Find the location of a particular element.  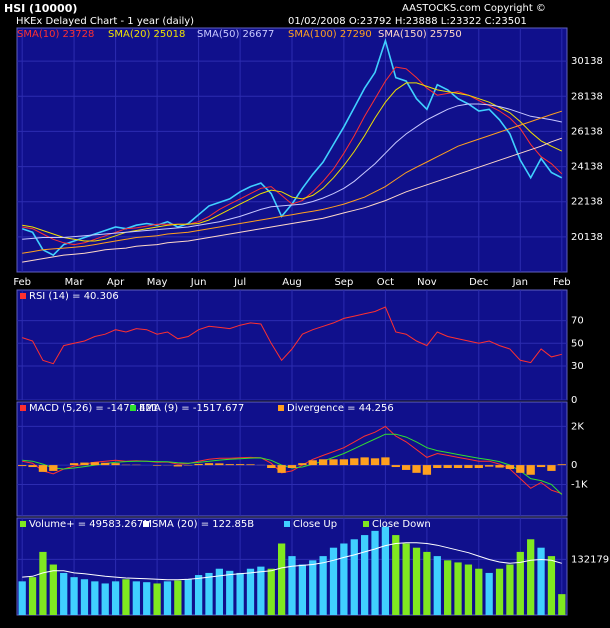

legend-label: EMA (9) = -1517.677 is located at coordinates (191, 408).